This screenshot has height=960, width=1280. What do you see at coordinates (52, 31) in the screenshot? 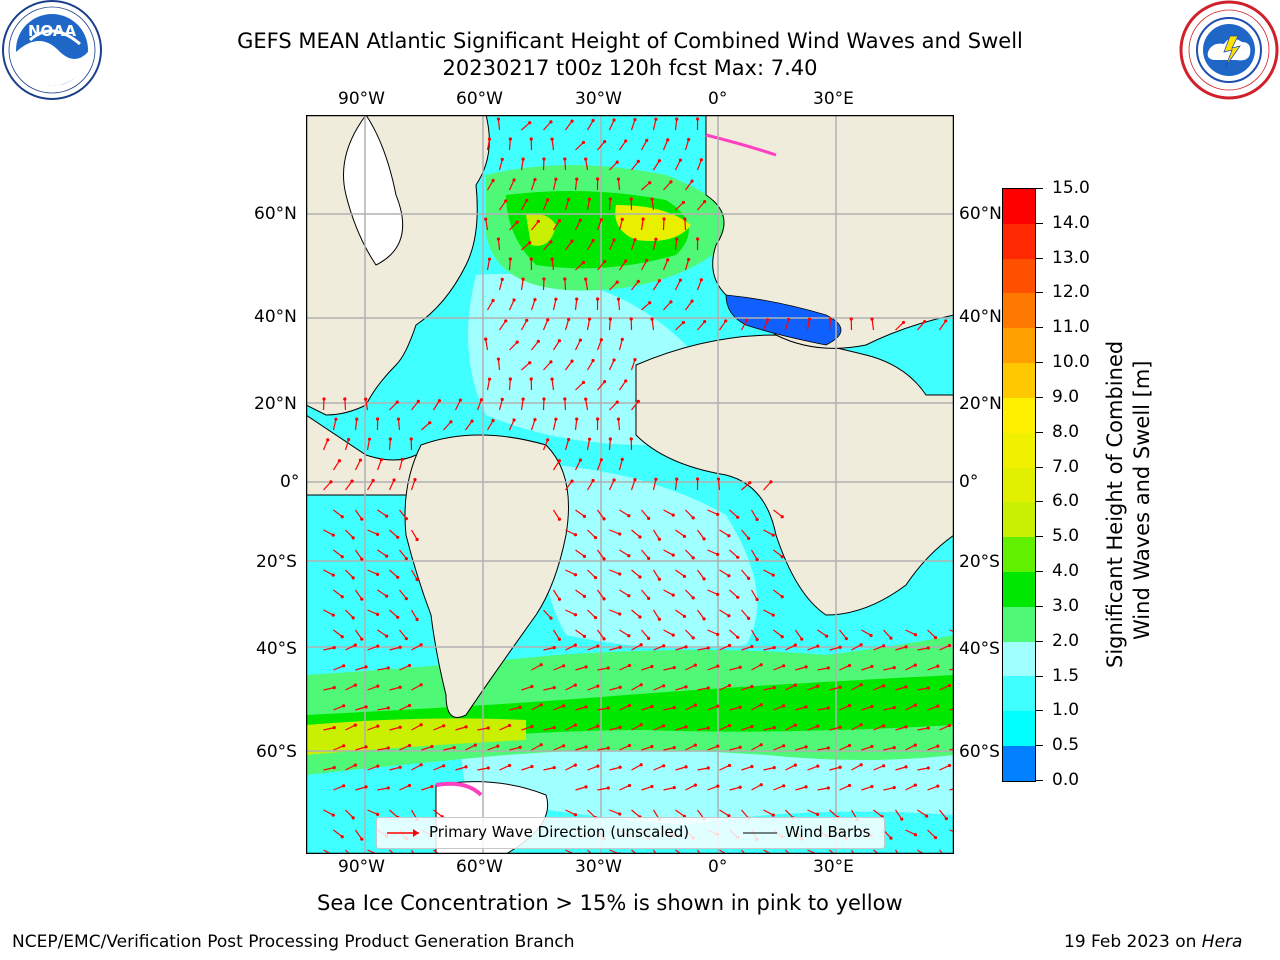
I see `noaa-logo-text: NOAA` at bounding box center [52, 31].